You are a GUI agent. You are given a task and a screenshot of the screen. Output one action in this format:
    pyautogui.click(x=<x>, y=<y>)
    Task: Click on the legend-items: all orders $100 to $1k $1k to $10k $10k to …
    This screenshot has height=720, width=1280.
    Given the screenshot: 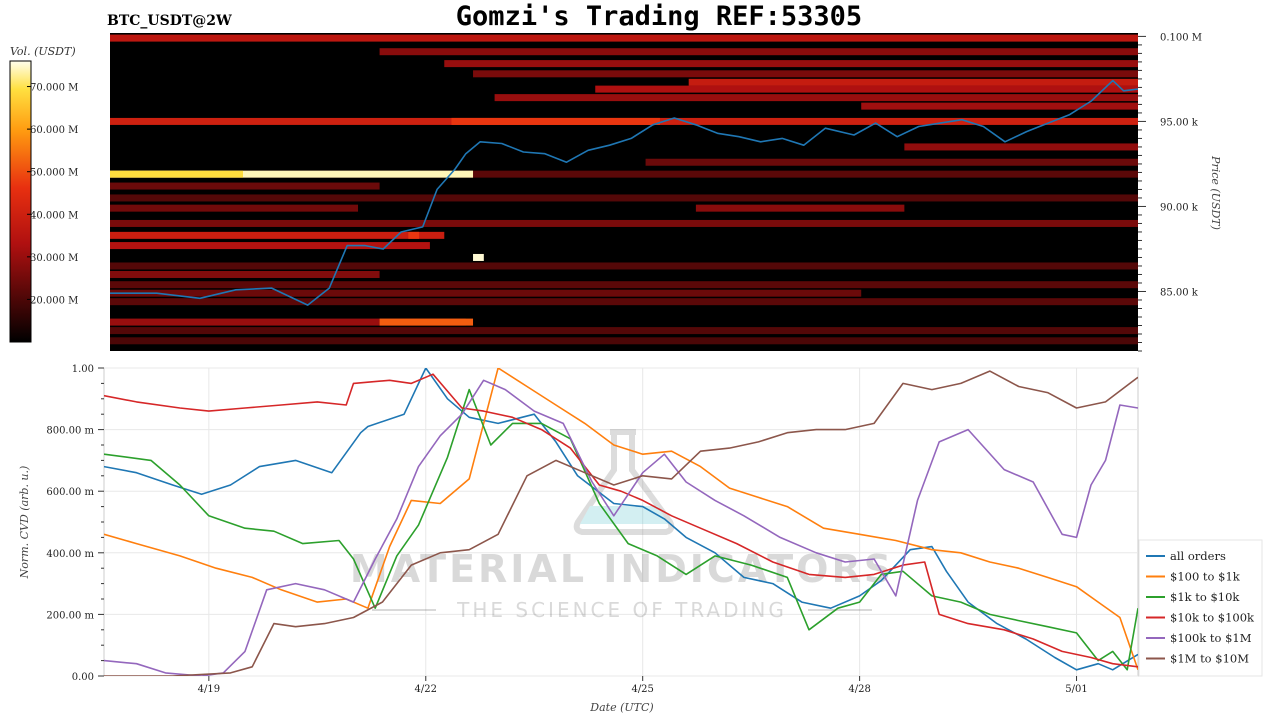 What is the action you would take?
    pyautogui.click(x=1200, y=607)
    